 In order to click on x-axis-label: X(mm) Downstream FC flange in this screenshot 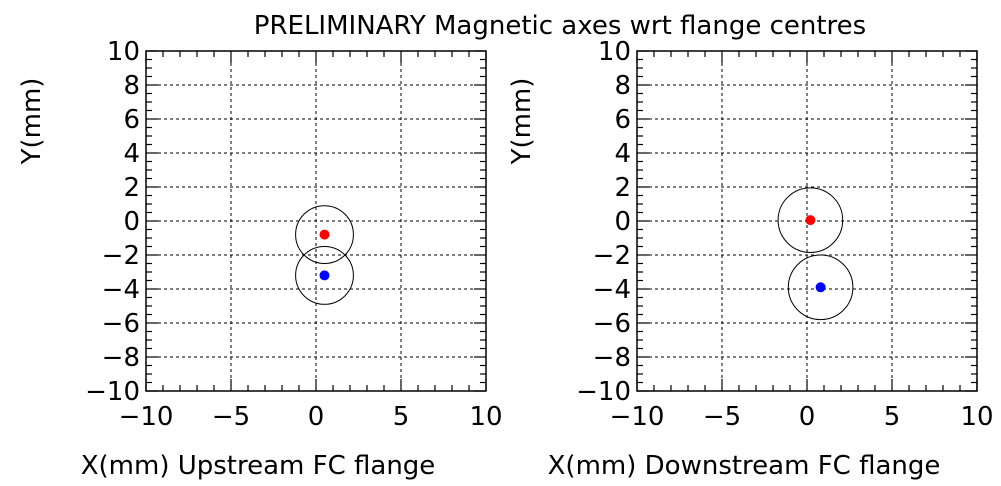, I will do `click(744, 466)`.